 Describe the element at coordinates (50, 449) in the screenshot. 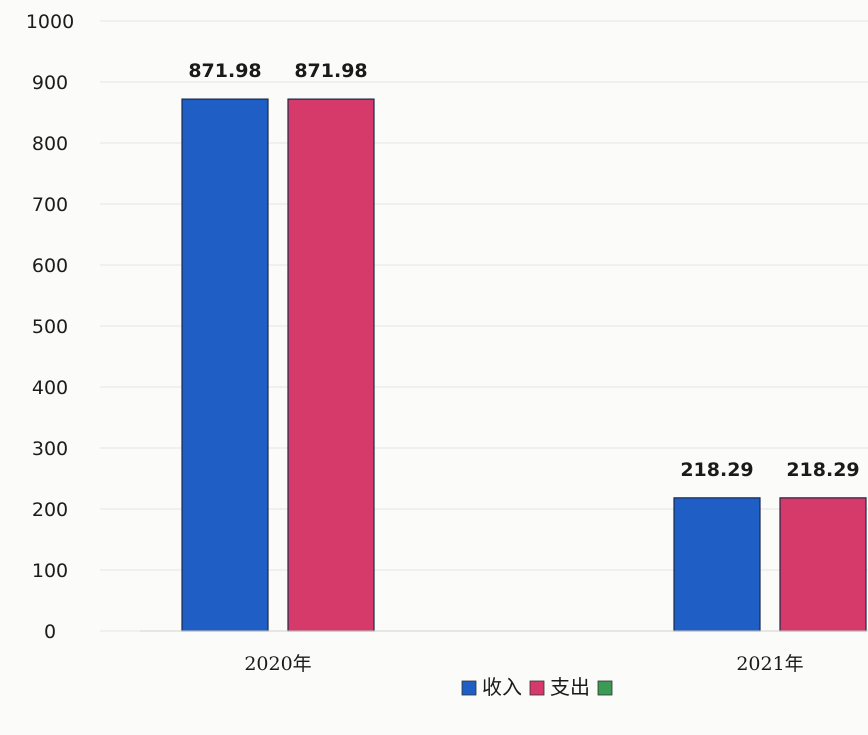

I see `y-tick-label: 300` at that location.